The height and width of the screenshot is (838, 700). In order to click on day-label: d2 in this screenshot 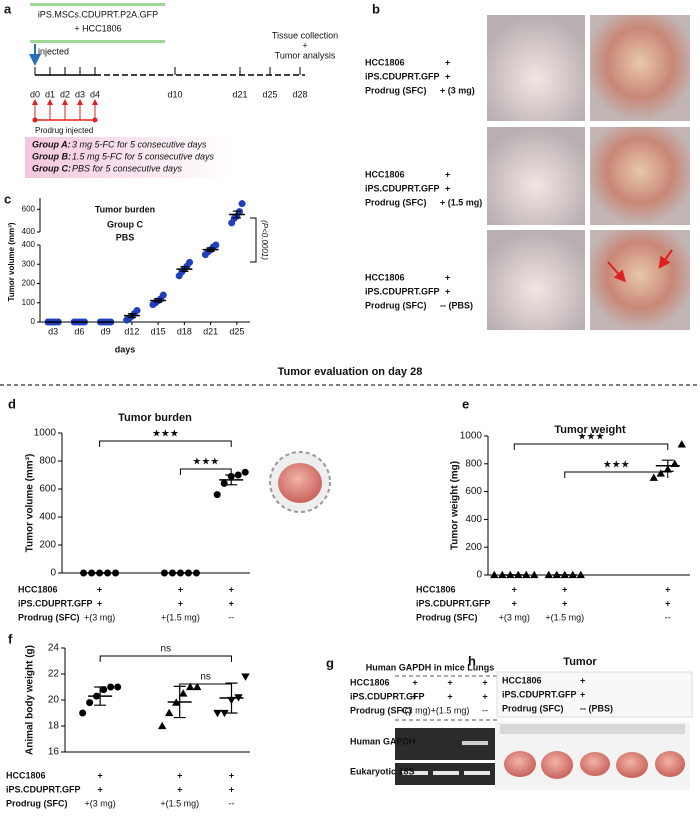, I will do `click(65, 94)`.